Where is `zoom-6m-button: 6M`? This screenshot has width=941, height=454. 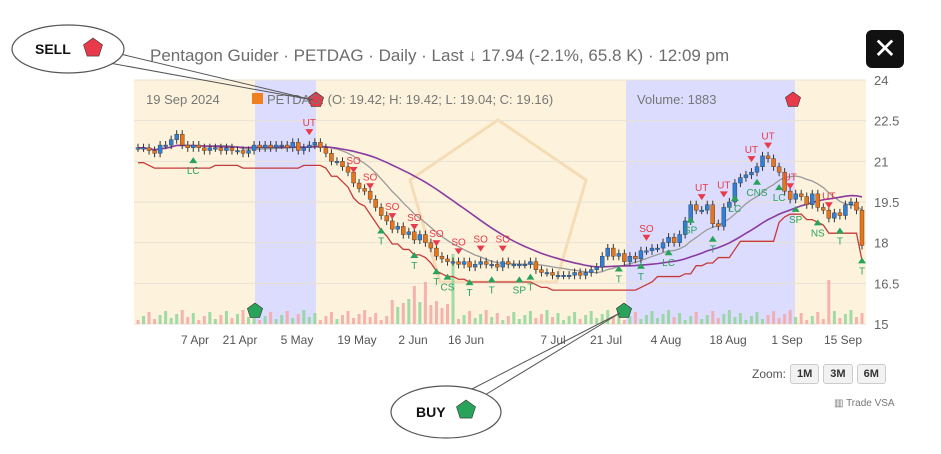
zoom-6m-button: 6M is located at coordinates (871, 374).